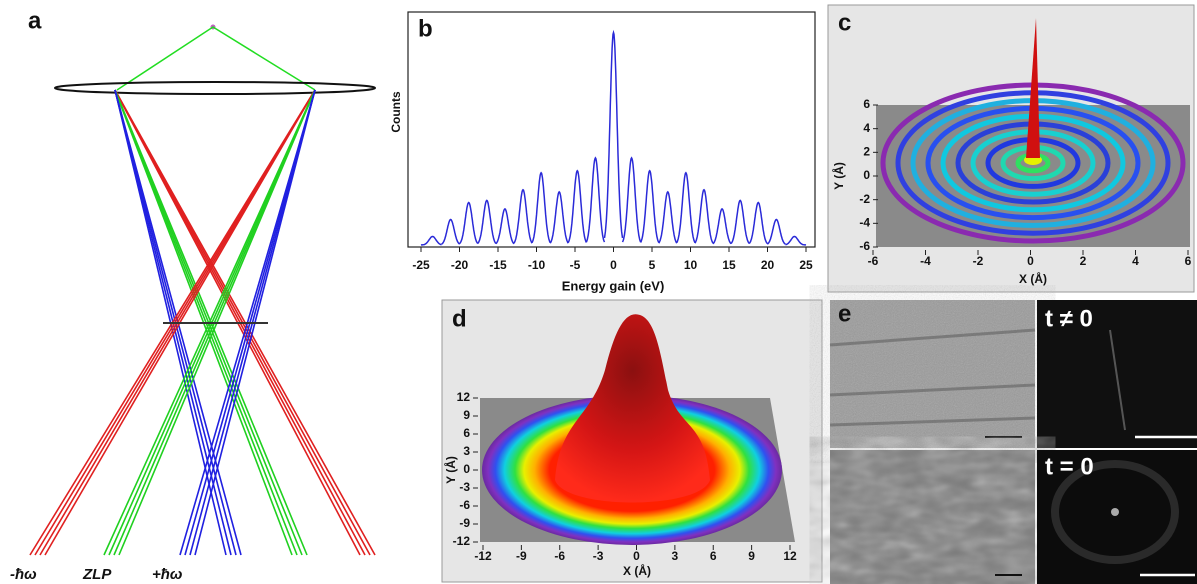 This screenshot has width=1197, height=584. What do you see at coordinates (806, 265) in the screenshot?
I see `x-tick-label: 25` at bounding box center [806, 265].